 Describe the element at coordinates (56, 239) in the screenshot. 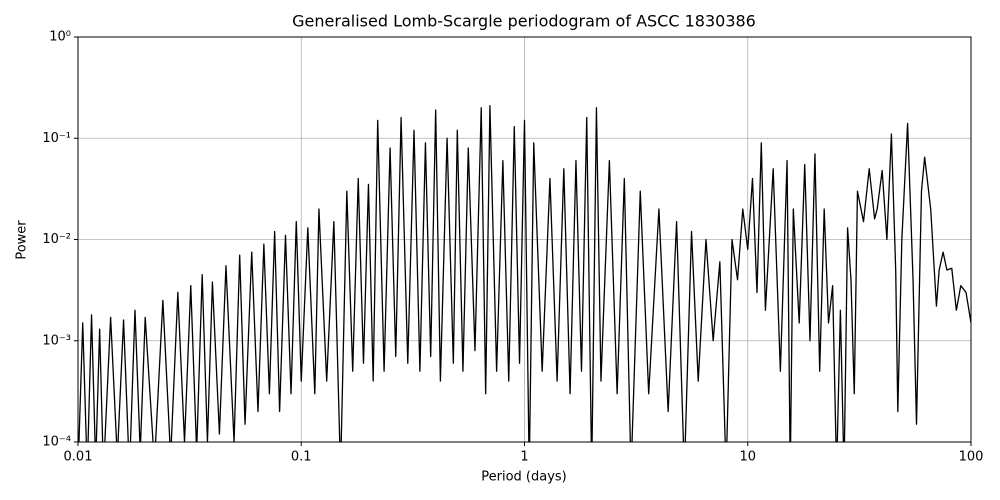

I see `y-tick-label: 10⁻²` at that location.